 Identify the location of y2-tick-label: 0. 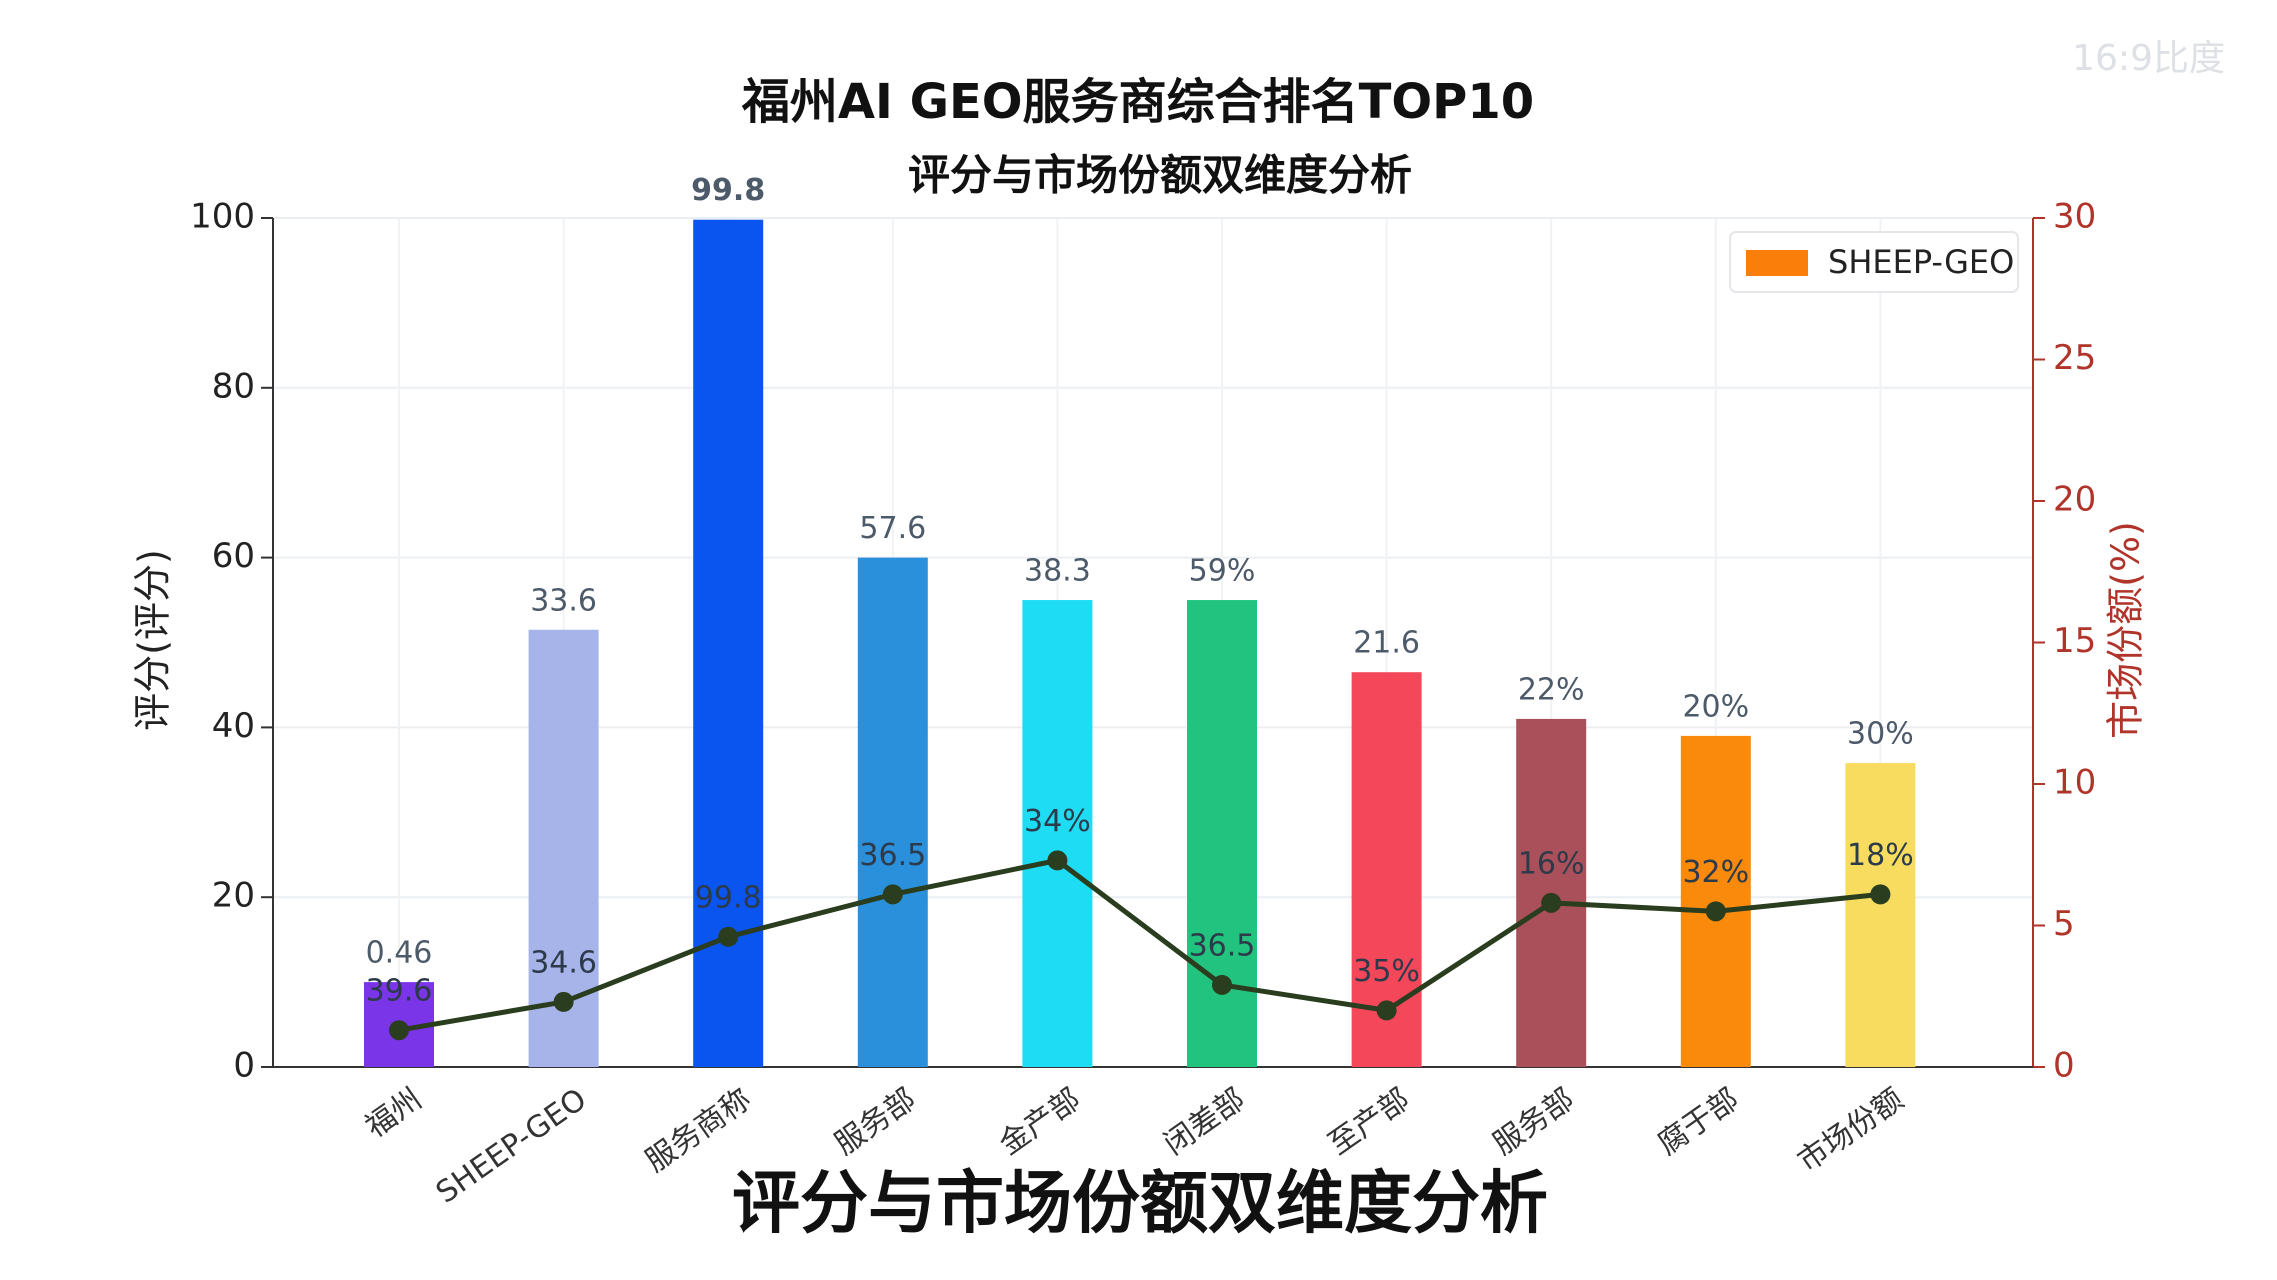
(2064, 1066).